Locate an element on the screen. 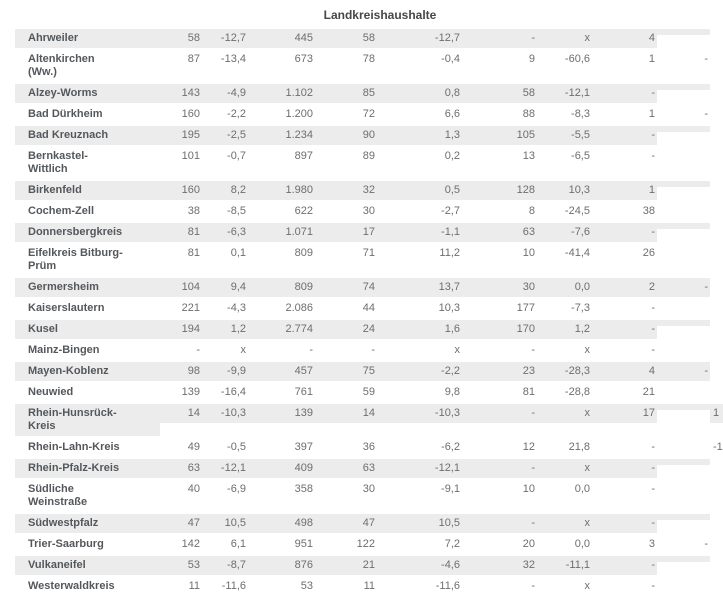 The width and height of the screenshot is (723, 607). district-name: Alzey-Worms is located at coordinates (87, 93).